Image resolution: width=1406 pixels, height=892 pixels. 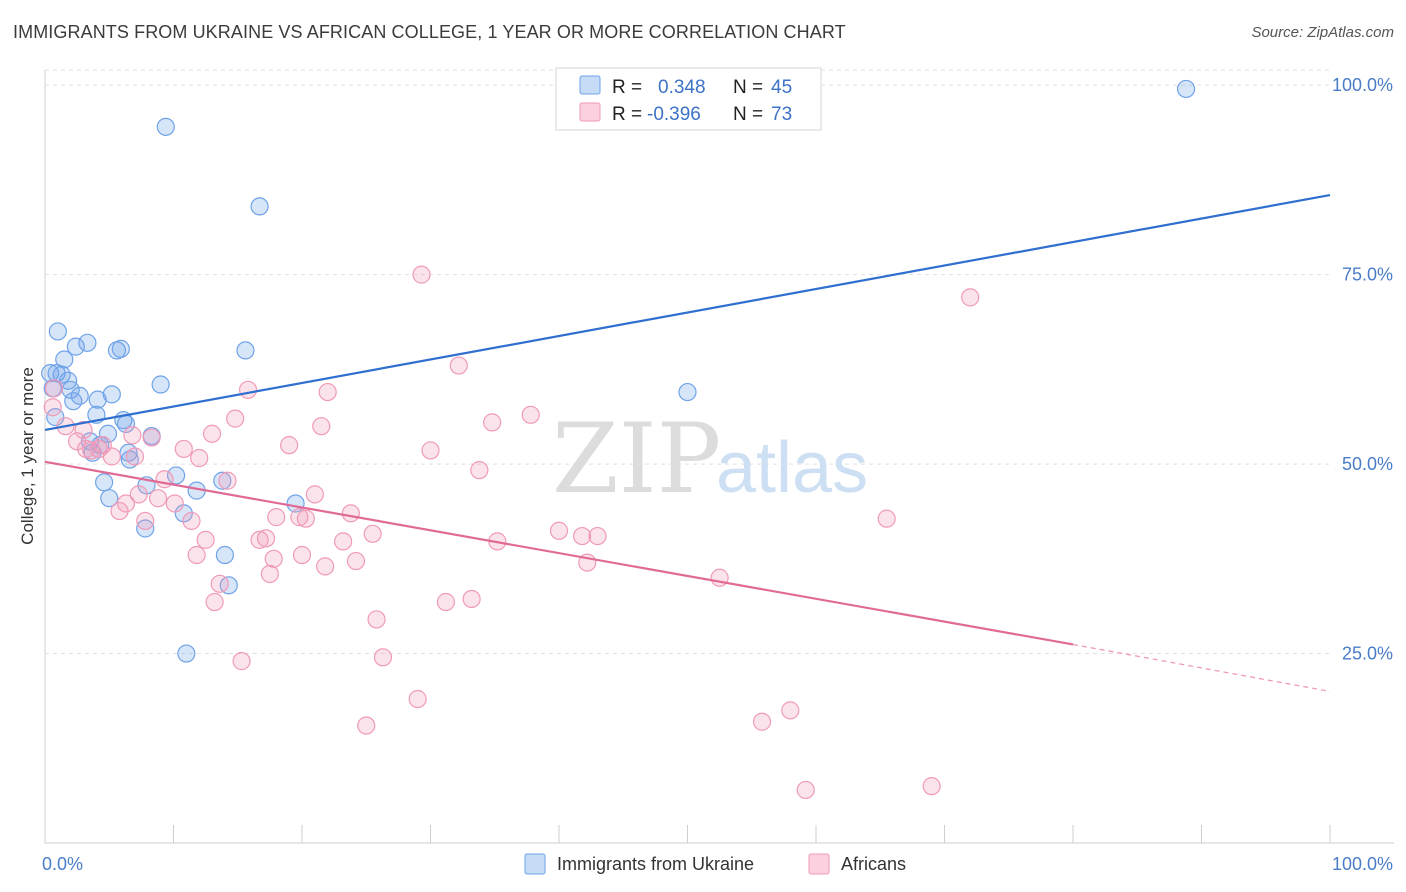 I want to click on legend-swatch-africans, so click(x=590, y=112).